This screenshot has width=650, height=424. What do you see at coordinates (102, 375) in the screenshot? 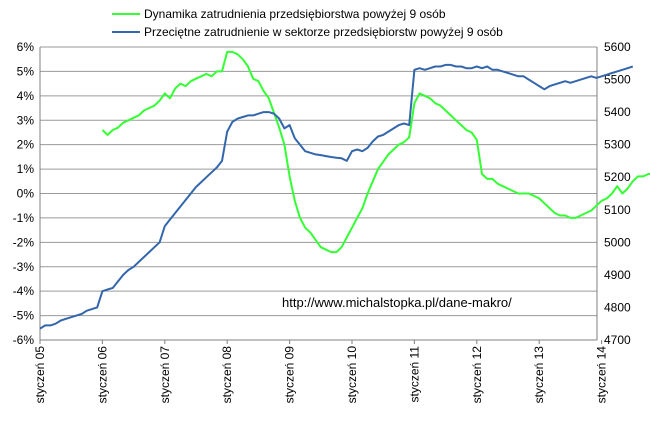
I see `x-tick-label: styczeń 06` at bounding box center [102, 375].